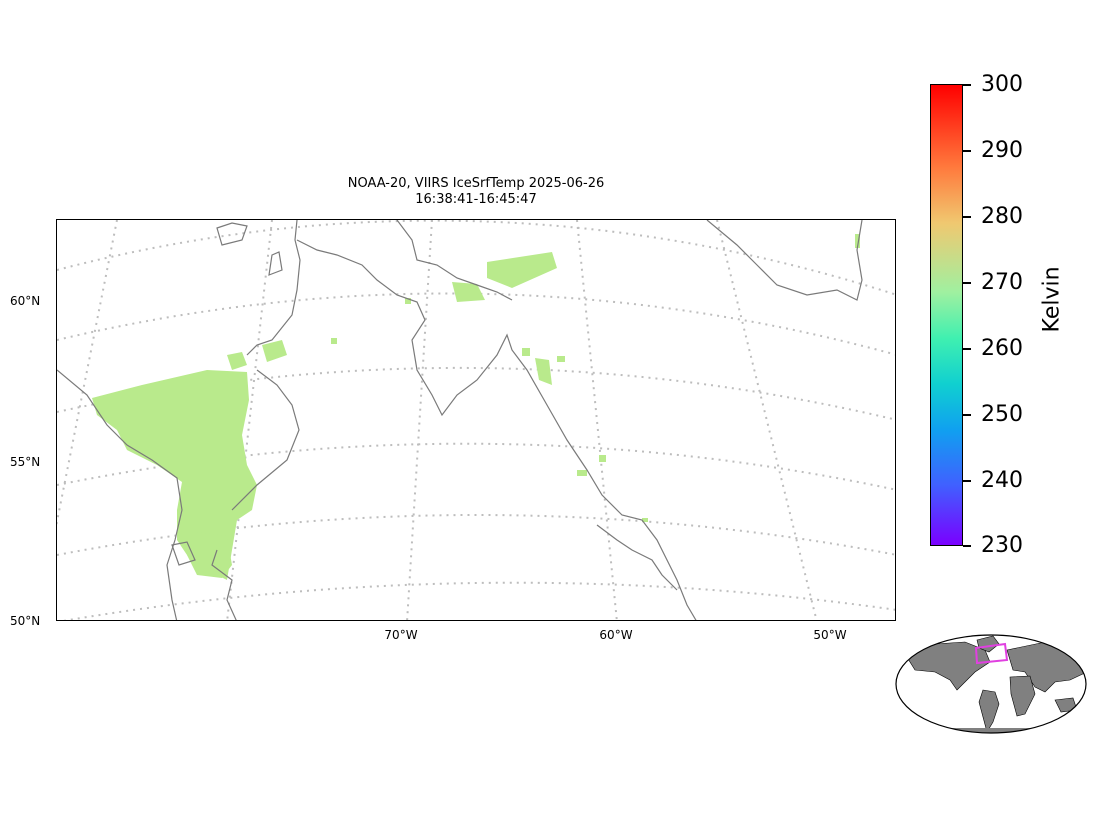  What do you see at coordinates (25, 462) in the screenshot?
I see `lat-label-55n: 55°N` at bounding box center [25, 462].